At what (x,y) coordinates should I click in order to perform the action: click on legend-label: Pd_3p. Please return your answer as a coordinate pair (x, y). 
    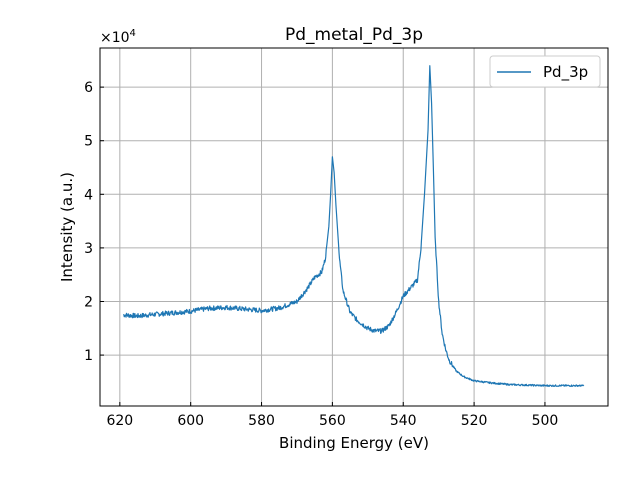
    Looking at the image, I should click on (565, 72).